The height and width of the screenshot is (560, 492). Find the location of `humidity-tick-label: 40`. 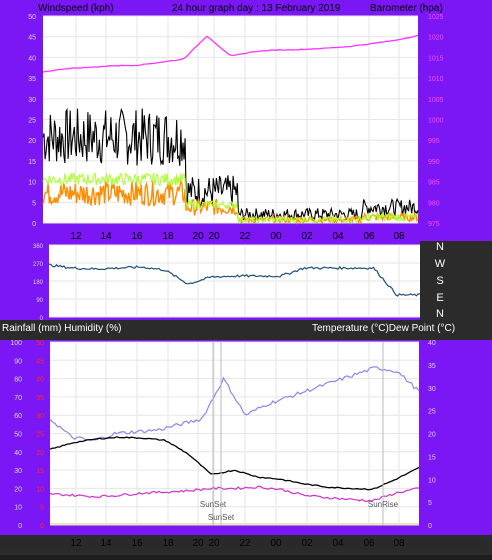

humidity-tick-label: 40 is located at coordinates (18, 453).